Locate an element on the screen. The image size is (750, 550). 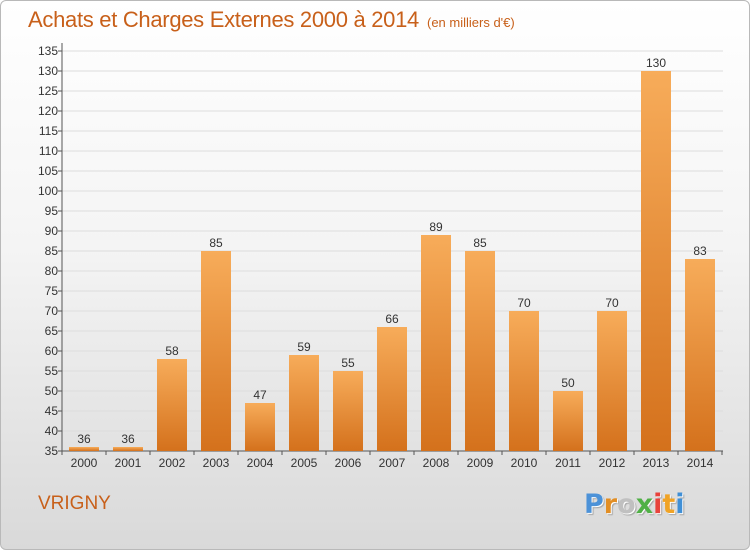
y-tick-label: 35 is located at coordinates (52, 451).